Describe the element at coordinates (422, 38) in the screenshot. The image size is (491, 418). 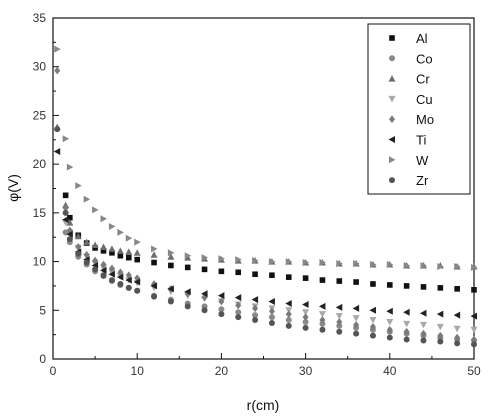
I see `legend-label-al: Al` at that location.